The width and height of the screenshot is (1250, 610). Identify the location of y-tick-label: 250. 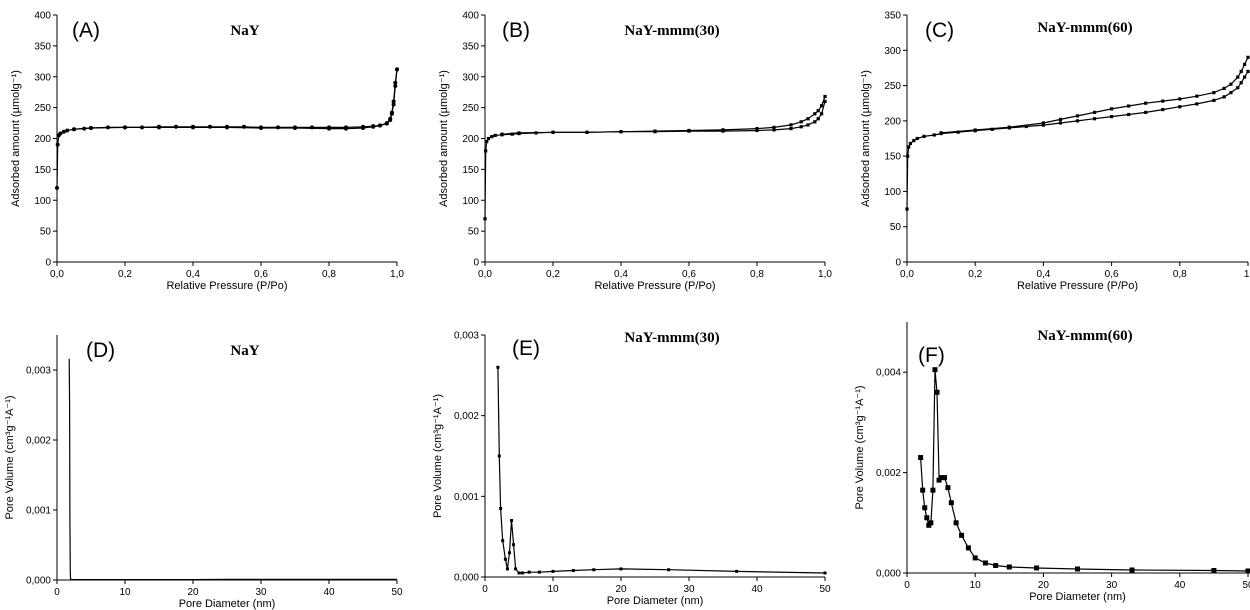
(42, 108).